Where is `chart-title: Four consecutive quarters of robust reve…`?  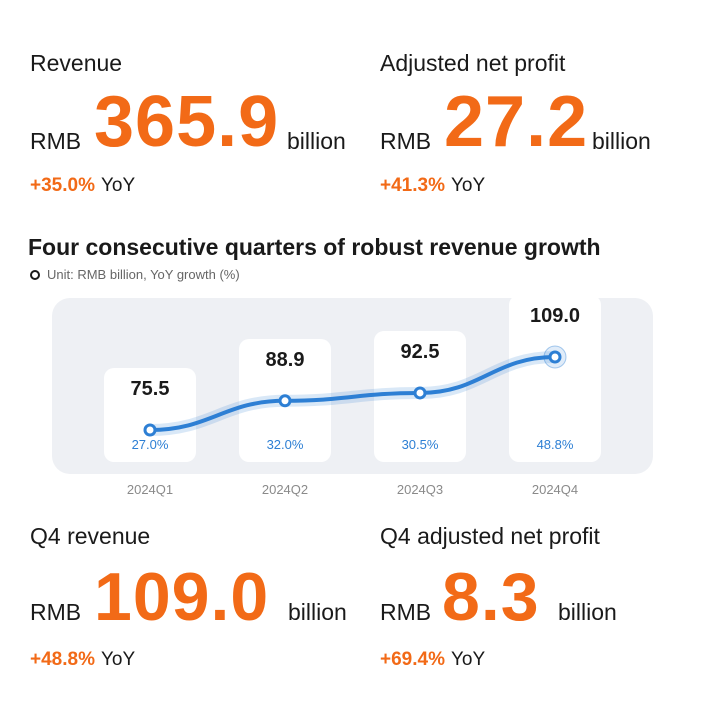
chart-title: Four consecutive quarters of robust reve… is located at coordinates (314, 247).